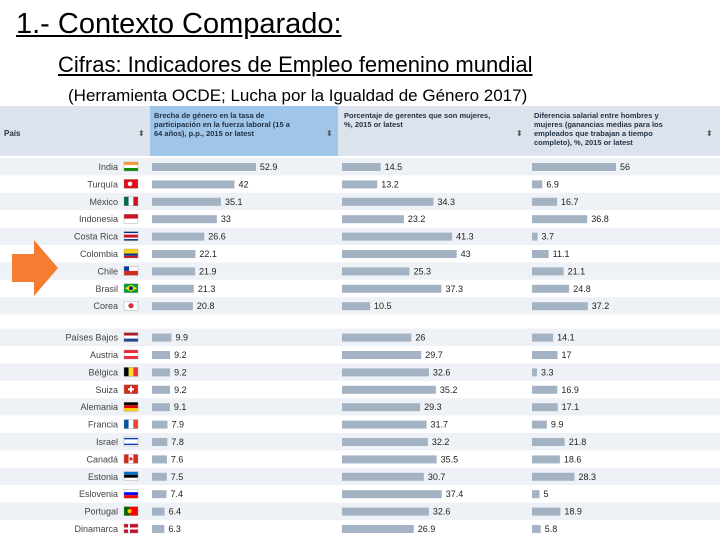 Image resolution: width=720 pixels, height=540 pixels. I want to click on data-label: 13.2, so click(390, 184).